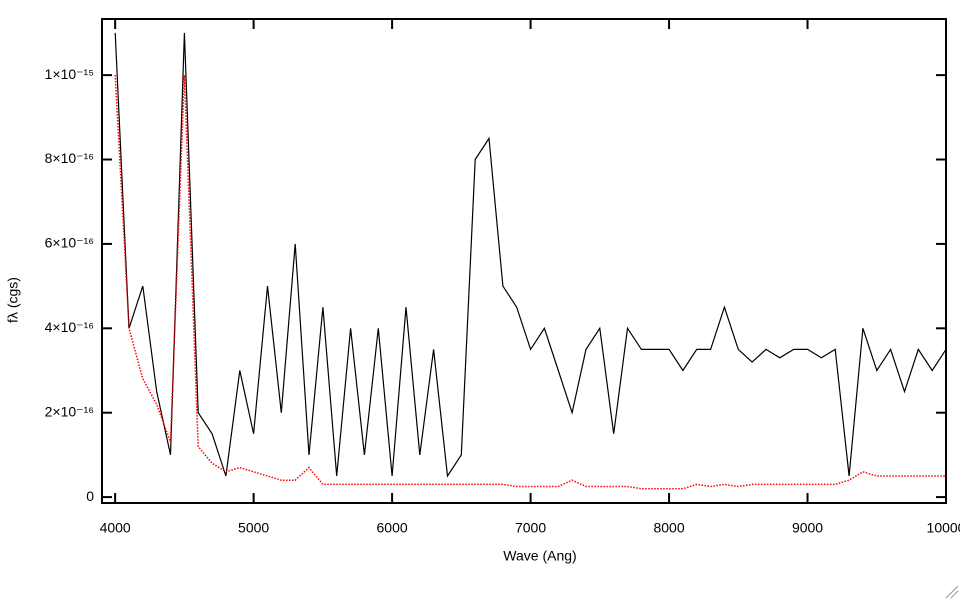 Image resolution: width=960 pixels, height=600 pixels. Describe the element at coordinates (69, 411) in the screenshot. I see `y-tick-label: 2×10⁻¹⁶` at that location.